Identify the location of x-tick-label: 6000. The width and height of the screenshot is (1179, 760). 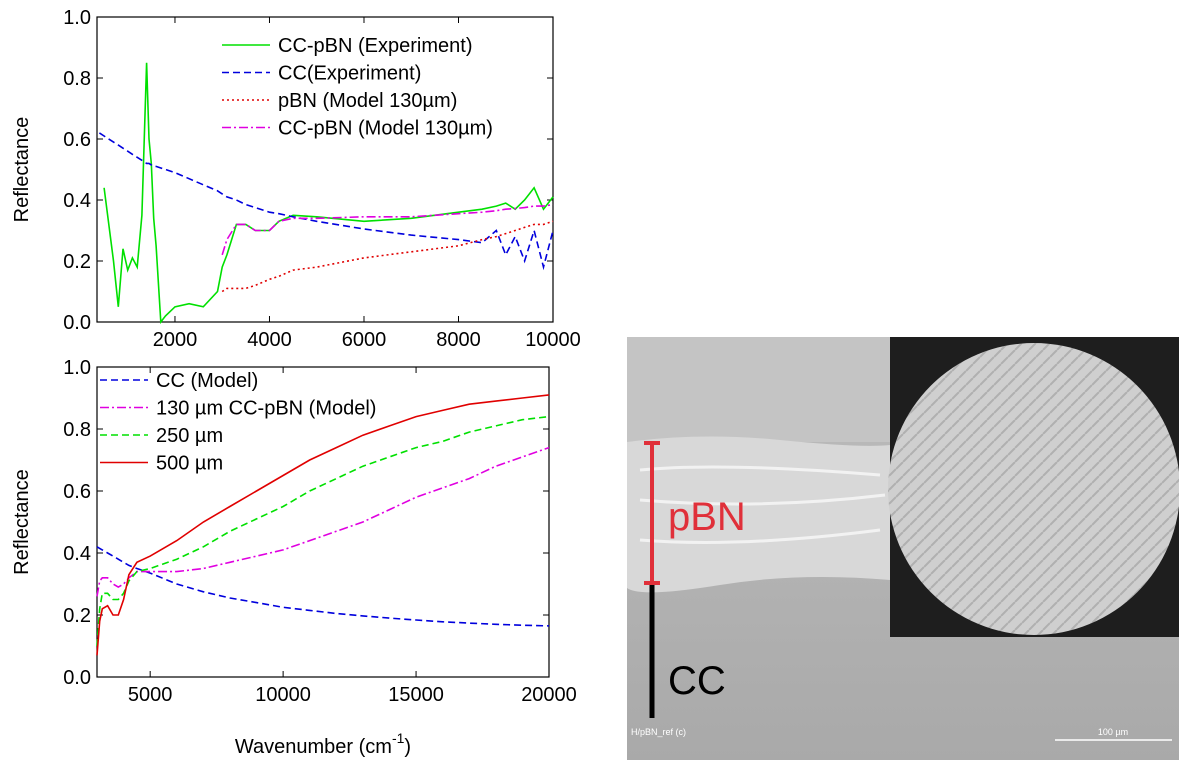
(364, 340).